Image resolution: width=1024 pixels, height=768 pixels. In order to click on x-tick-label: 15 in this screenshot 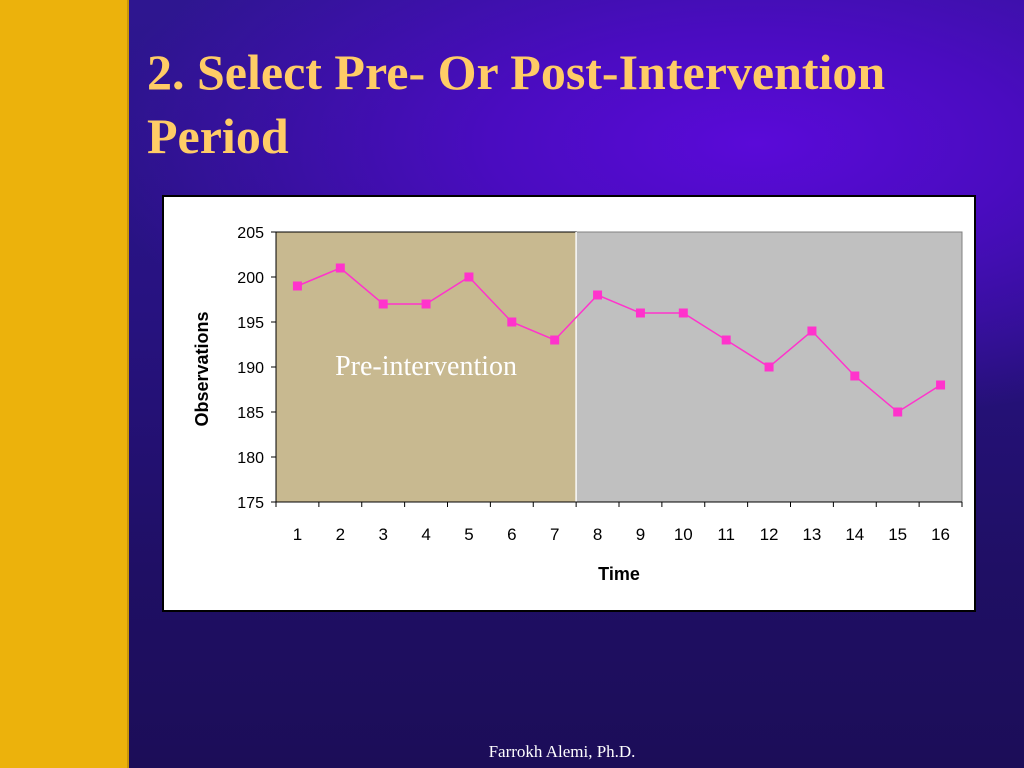, I will do `click(897, 534)`.